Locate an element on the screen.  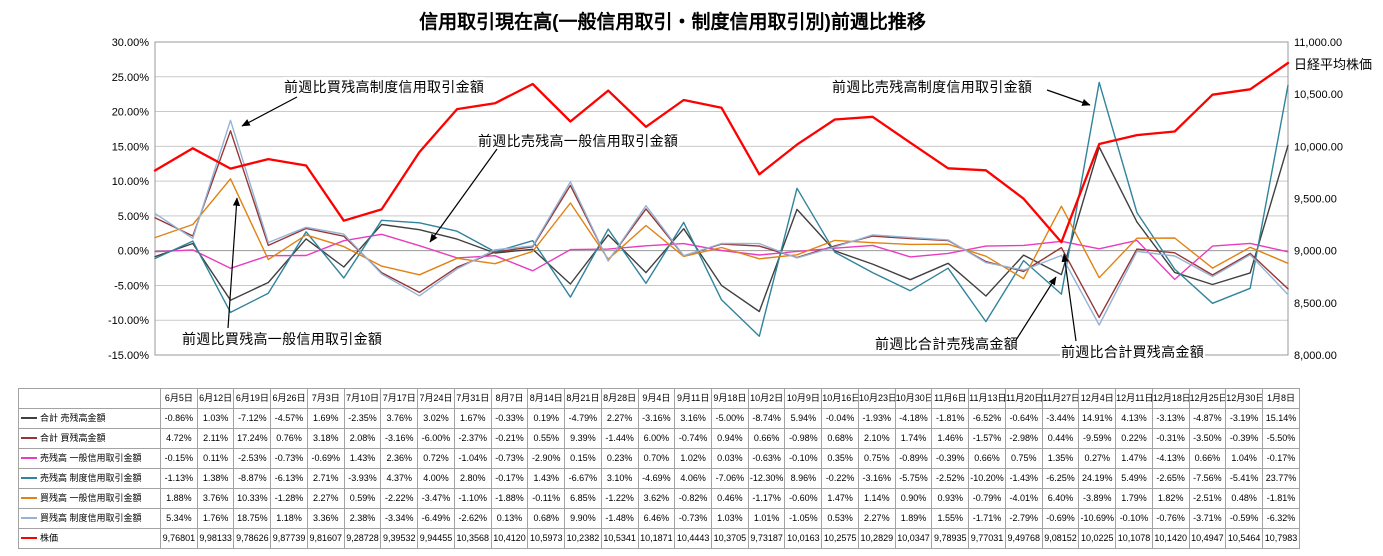
value-cell: 1.47% is located at coordinates (1134, 458).